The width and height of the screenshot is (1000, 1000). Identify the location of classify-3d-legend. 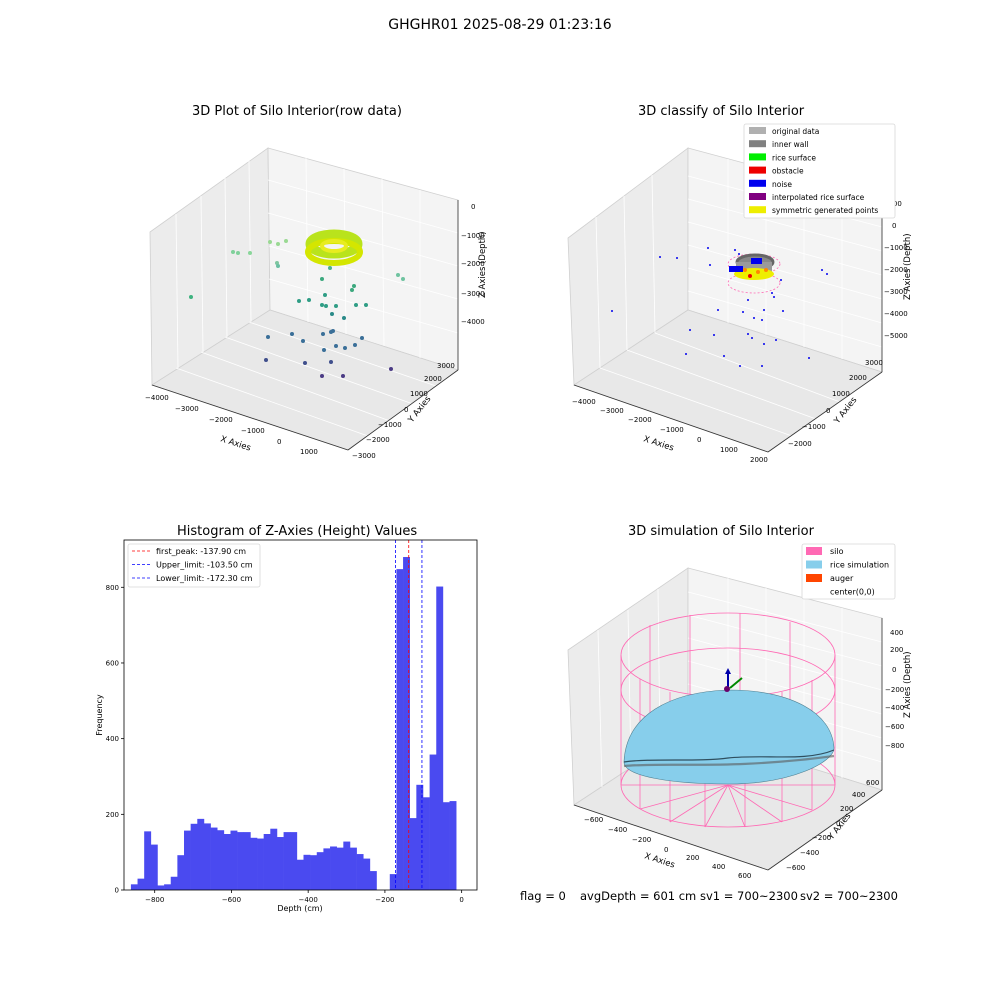
(819, 171).